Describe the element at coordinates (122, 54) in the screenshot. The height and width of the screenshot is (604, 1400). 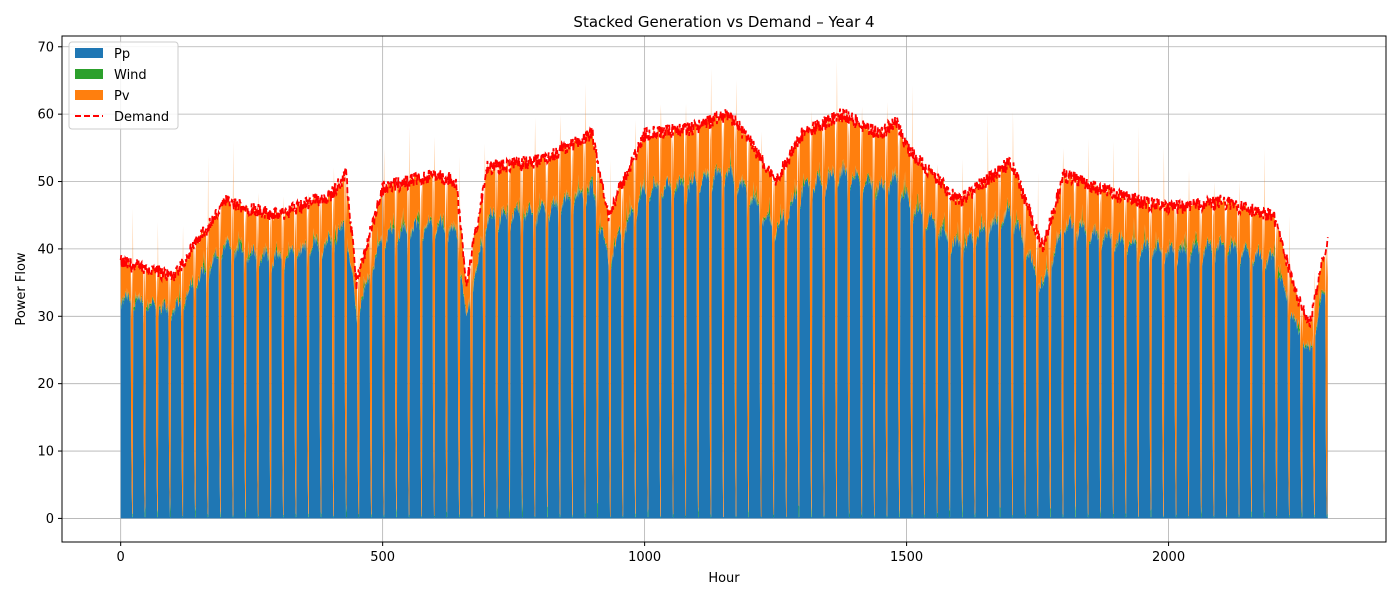
I see `legend-label-pp: Pp` at that location.